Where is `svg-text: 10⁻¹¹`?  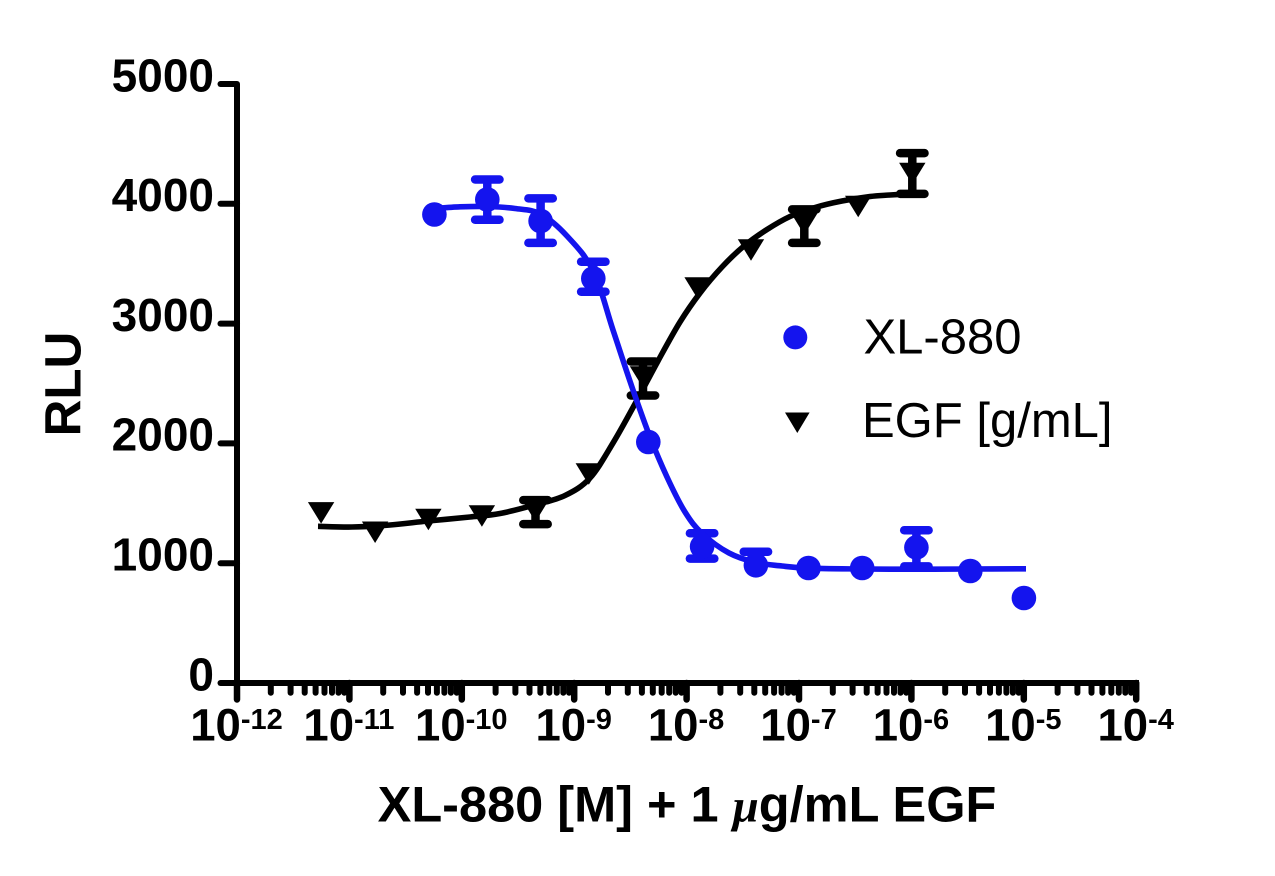
svg-text: 10⁻¹¹ is located at coordinates (348, 724).